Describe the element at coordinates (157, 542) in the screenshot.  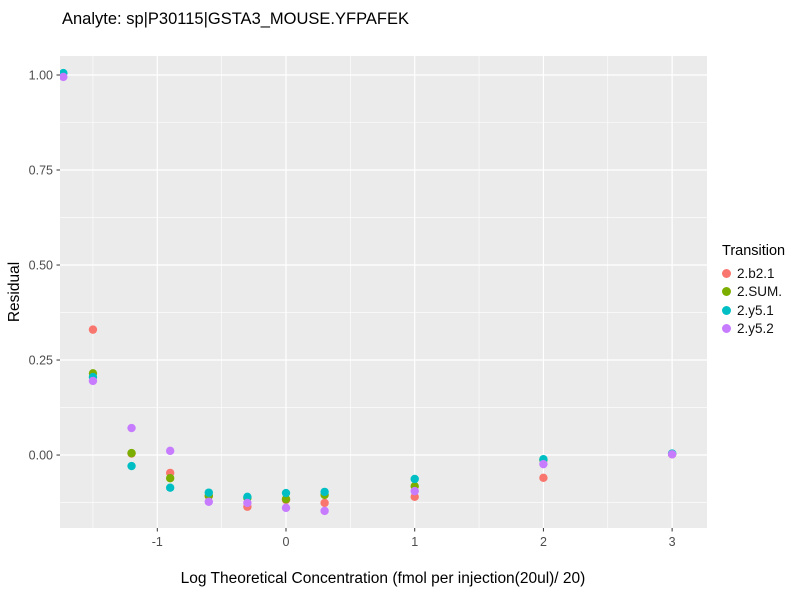
I see `x-tick-label: -1` at that location.